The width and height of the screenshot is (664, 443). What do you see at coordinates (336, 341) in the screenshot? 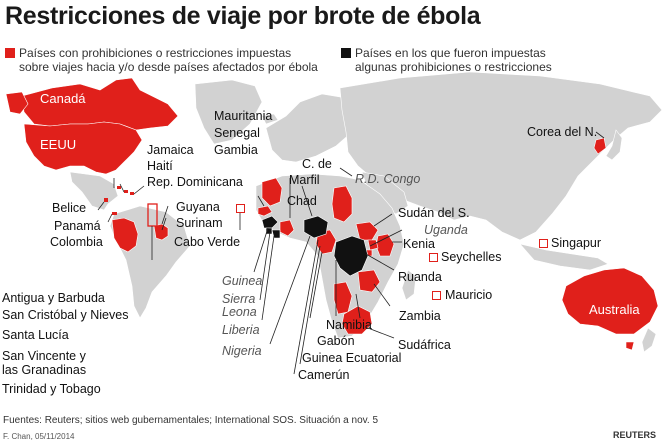
I see `label-gabon: Gabón` at bounding box center [336, 341].